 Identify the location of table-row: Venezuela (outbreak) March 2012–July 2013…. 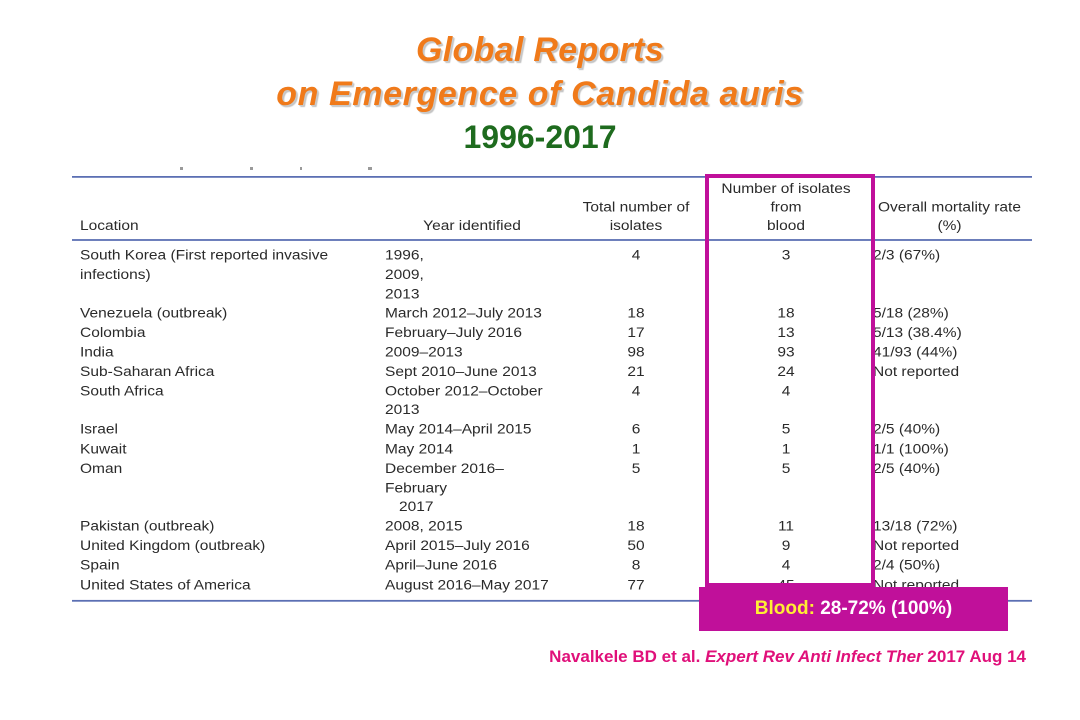
(552, 313).